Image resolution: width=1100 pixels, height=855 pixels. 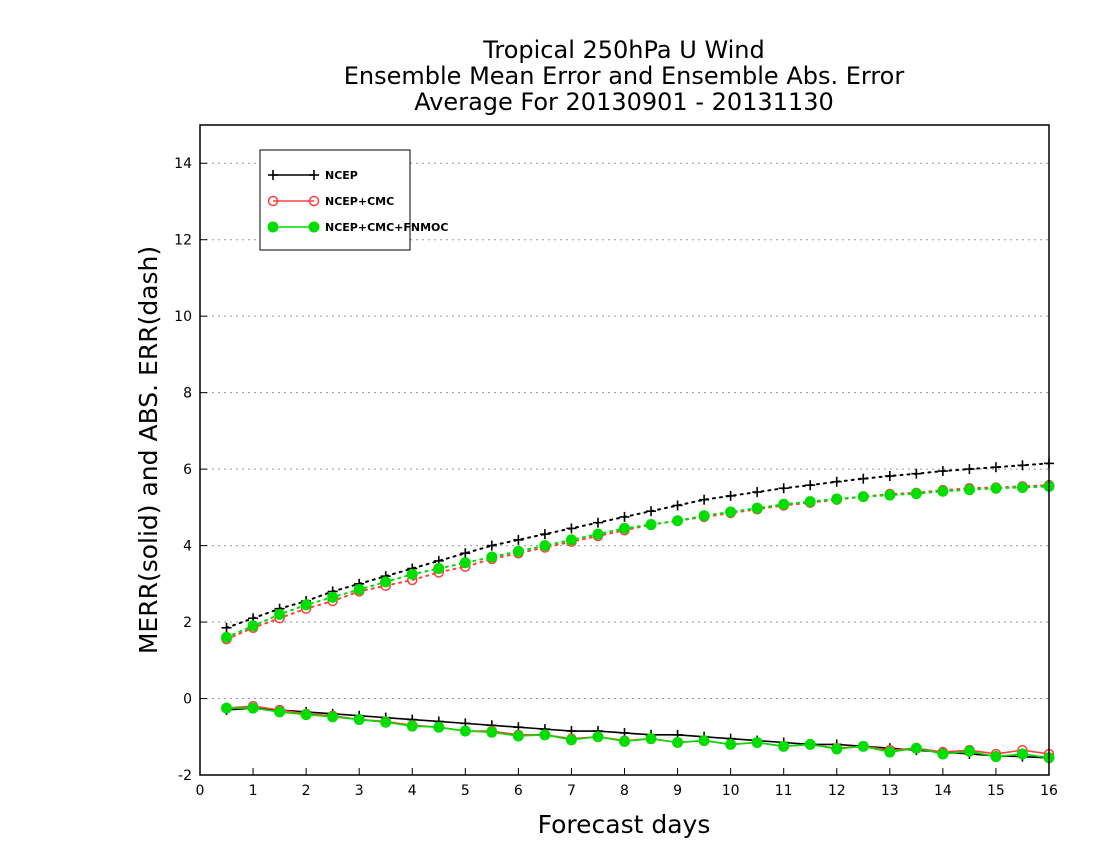 I want to click on y-tick-label: 4, so click(x=187, y=547).